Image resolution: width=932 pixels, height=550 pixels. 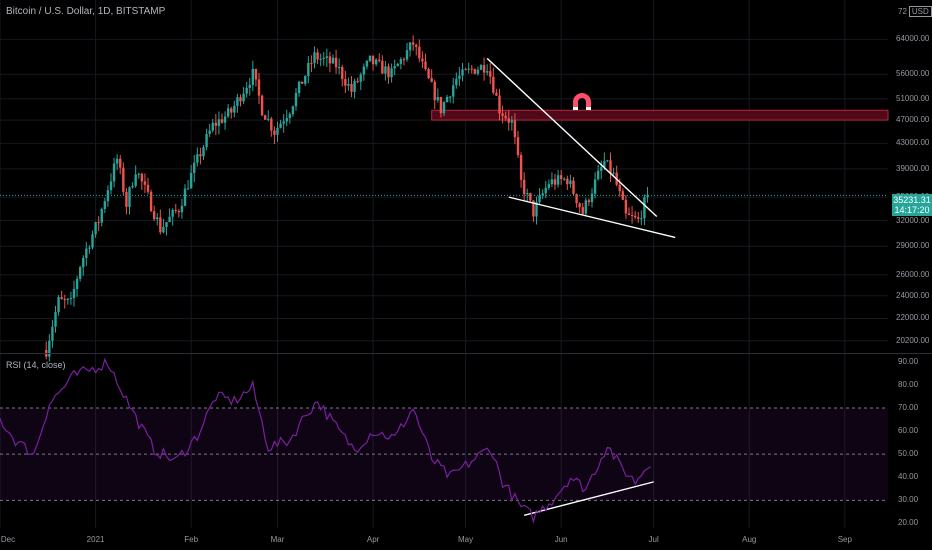 I want to click on rsi-tick-label: 50.00, so click(x=908, y=454).